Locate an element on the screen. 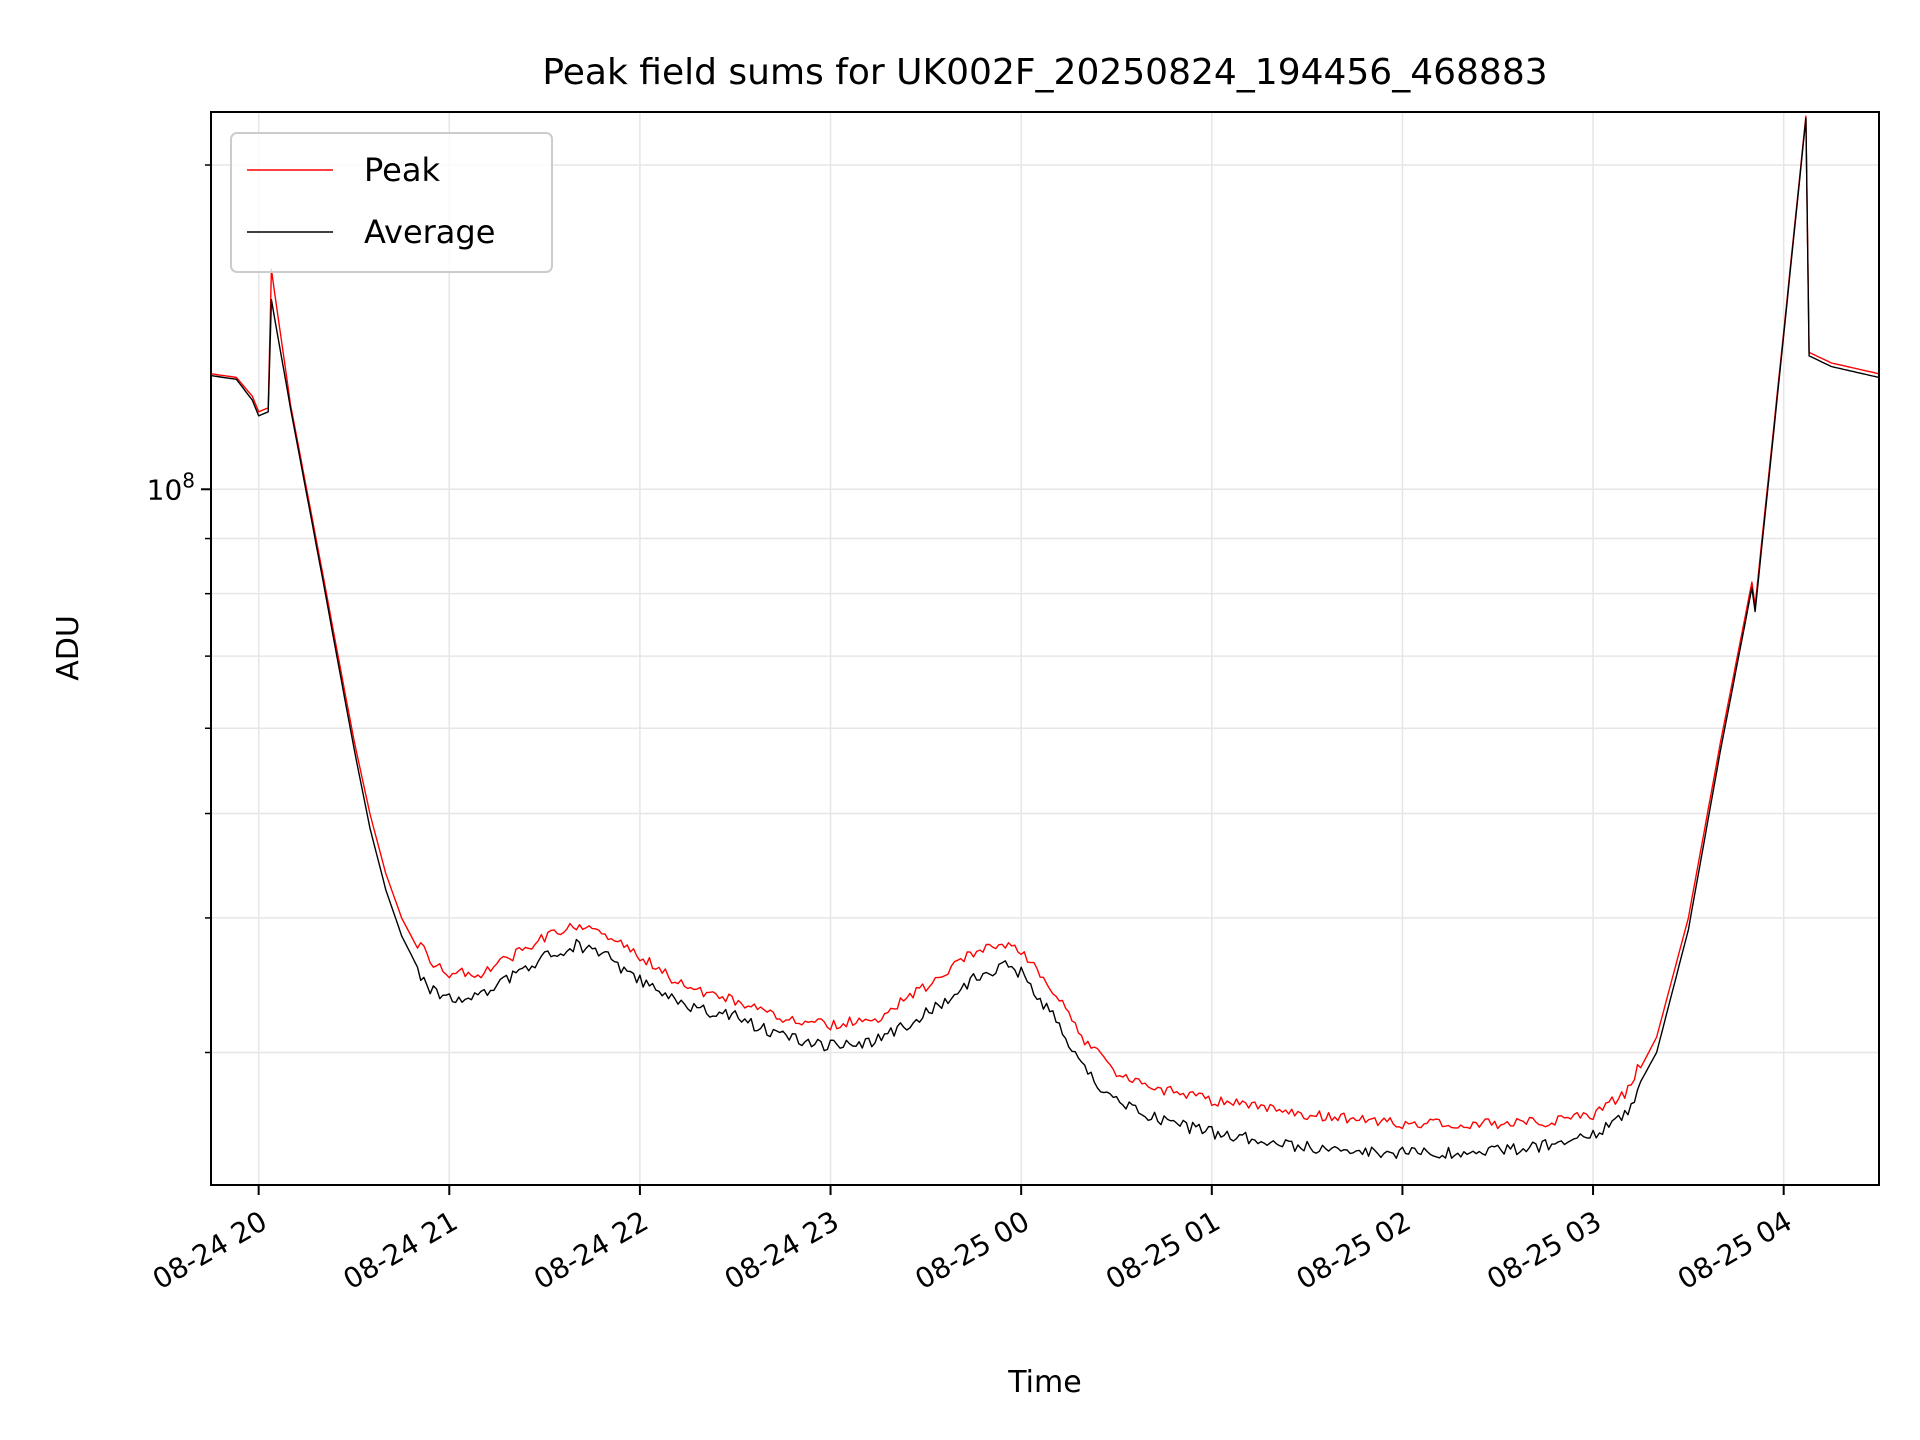  legend: Peak Average is located at coordinates (391, 202).